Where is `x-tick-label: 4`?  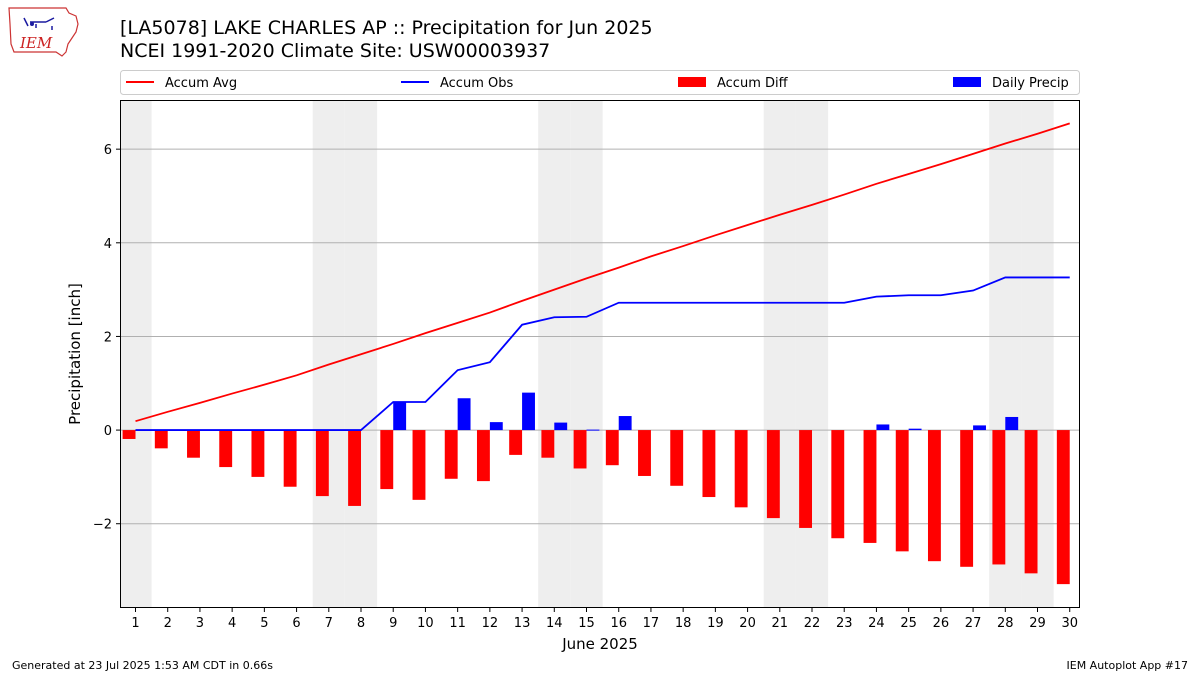 x-tick-label: 4 is located at coordinates (232, 623).